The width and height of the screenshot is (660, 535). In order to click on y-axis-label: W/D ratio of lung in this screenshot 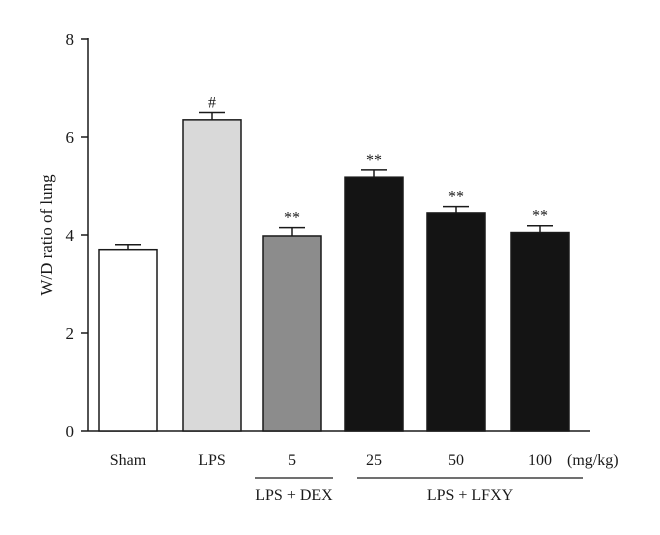, I will do `click(46, 235)`.